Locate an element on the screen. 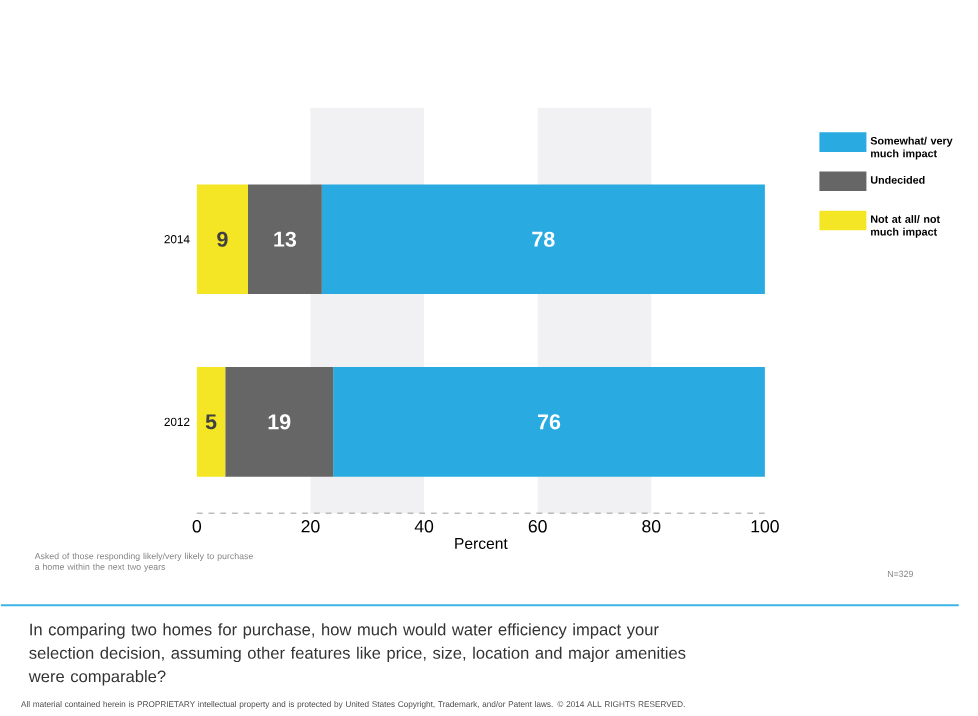 Image resolution: width=978 pixels, height=716 pixels. data-label: 13 is located at coordinates (285, 239).